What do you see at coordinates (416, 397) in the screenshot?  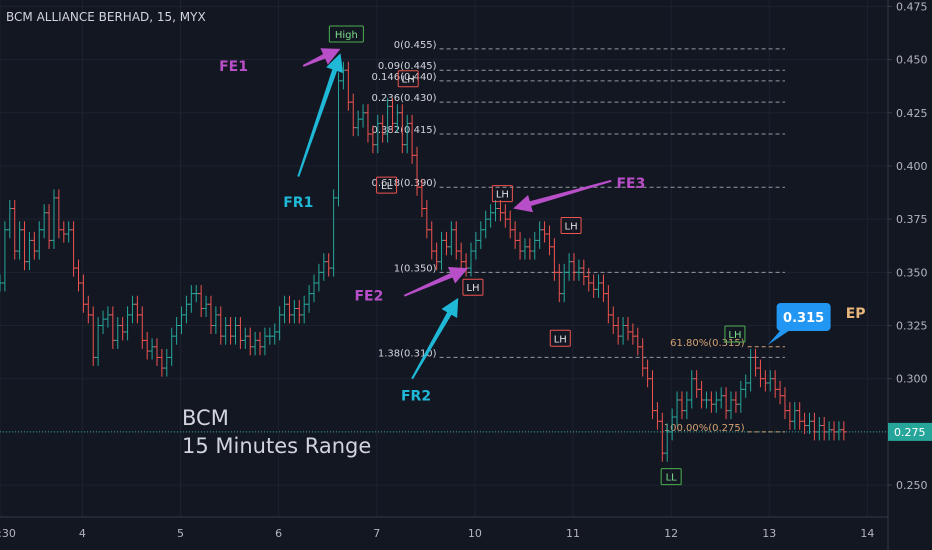 I see `annotation-label: FR2` at bounding box center [416, 397].